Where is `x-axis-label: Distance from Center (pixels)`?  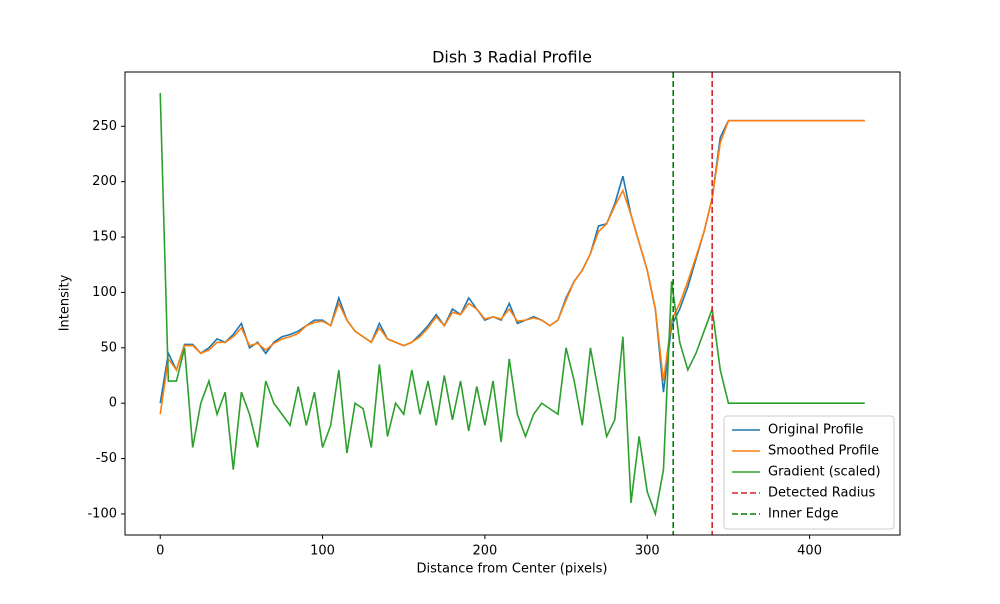
x-axis-label: Distance from Center (pixels) is located at coordinates (512, 569).